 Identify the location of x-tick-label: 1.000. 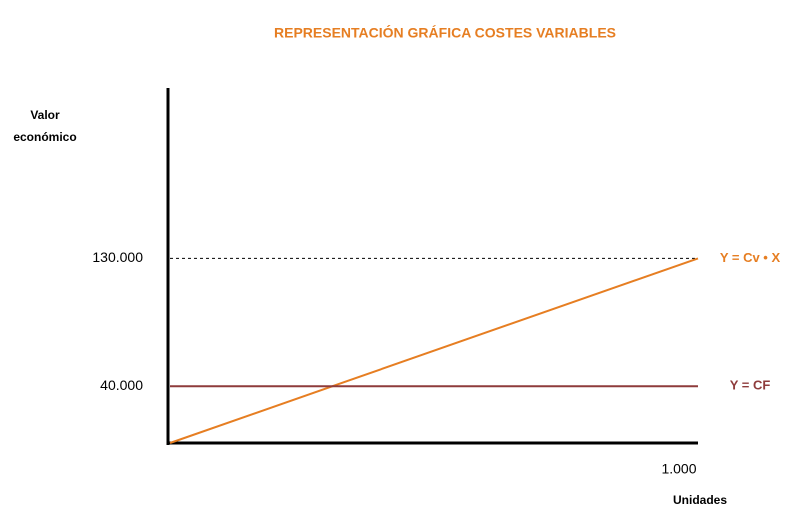
(678, 469).